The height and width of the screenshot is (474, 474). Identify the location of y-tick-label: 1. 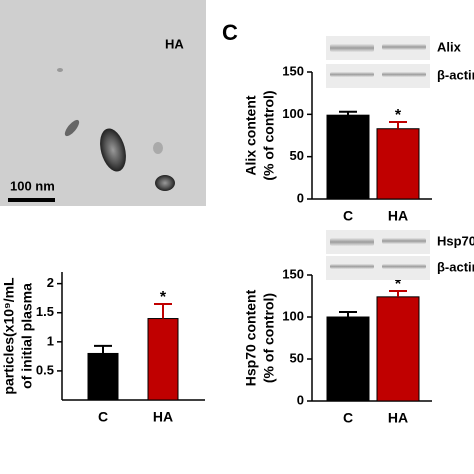
(50, 340).